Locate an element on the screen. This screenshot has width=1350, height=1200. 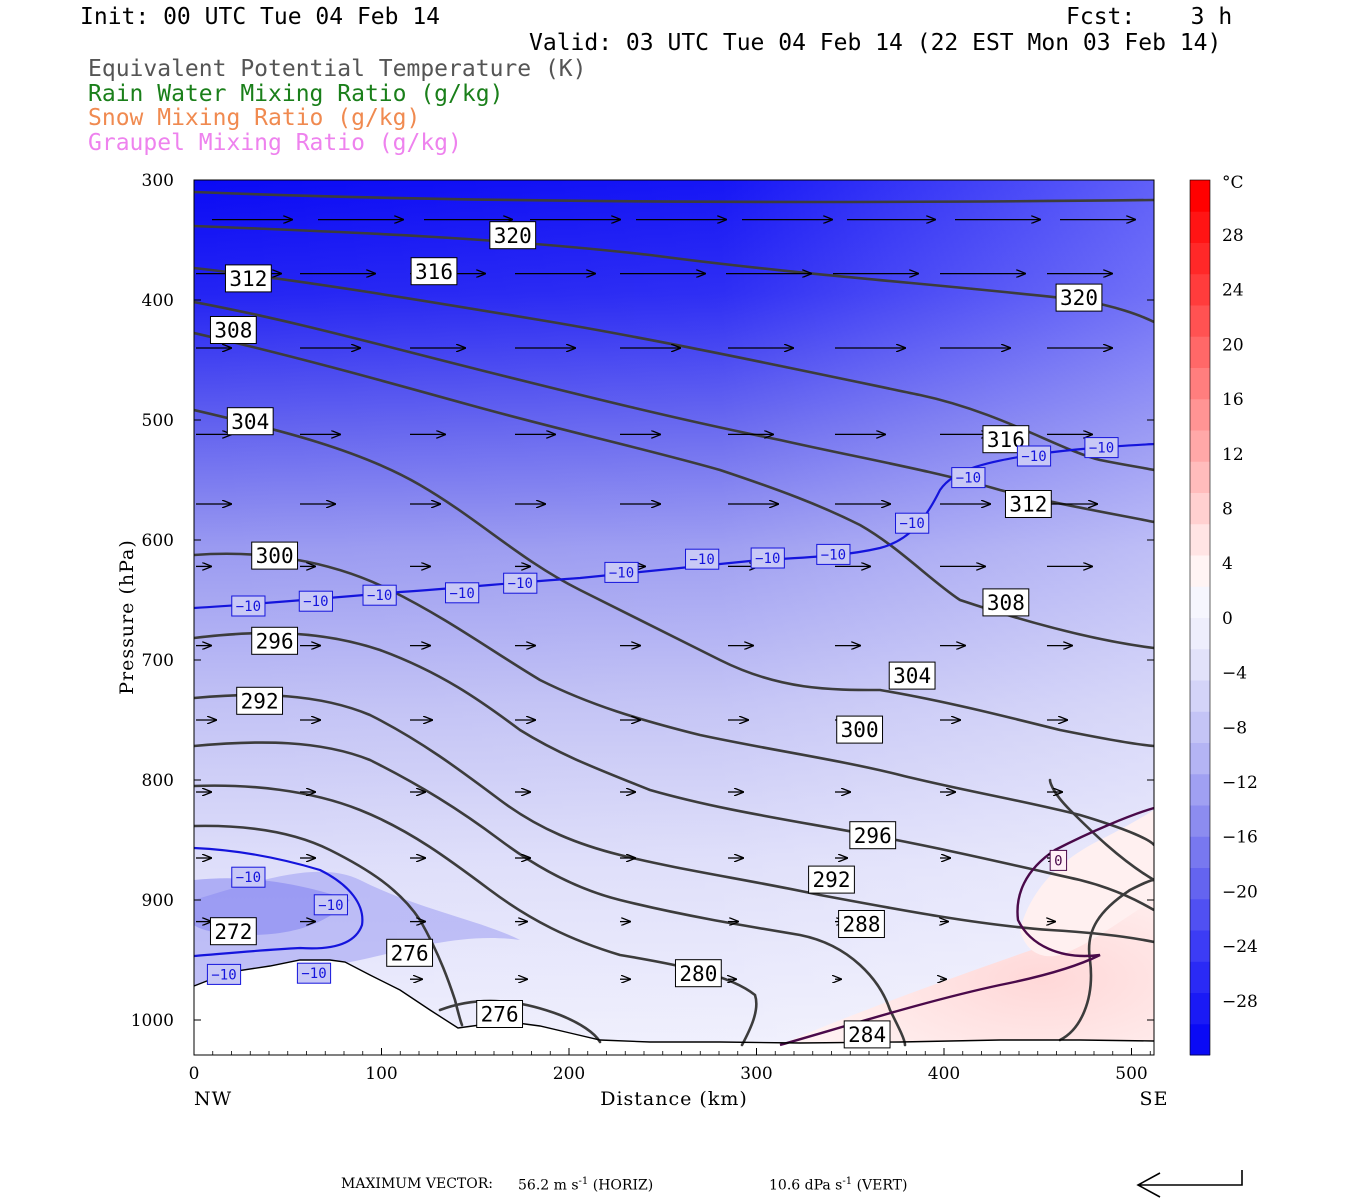
x-tick-label: 100 is located at coordinates (381, 1074).